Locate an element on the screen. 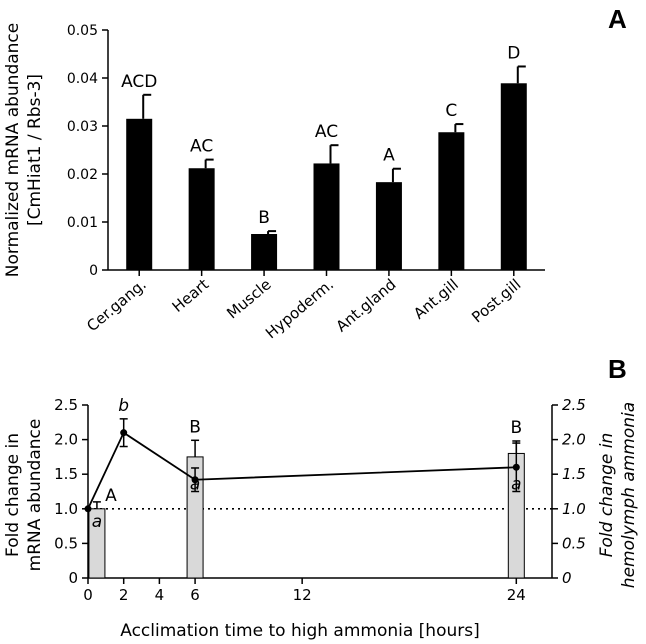 Image resolution: width=646 pixels, height=644 pixels. y-tick-label-left-b: 2.0 is located at coordinates (66, 440).